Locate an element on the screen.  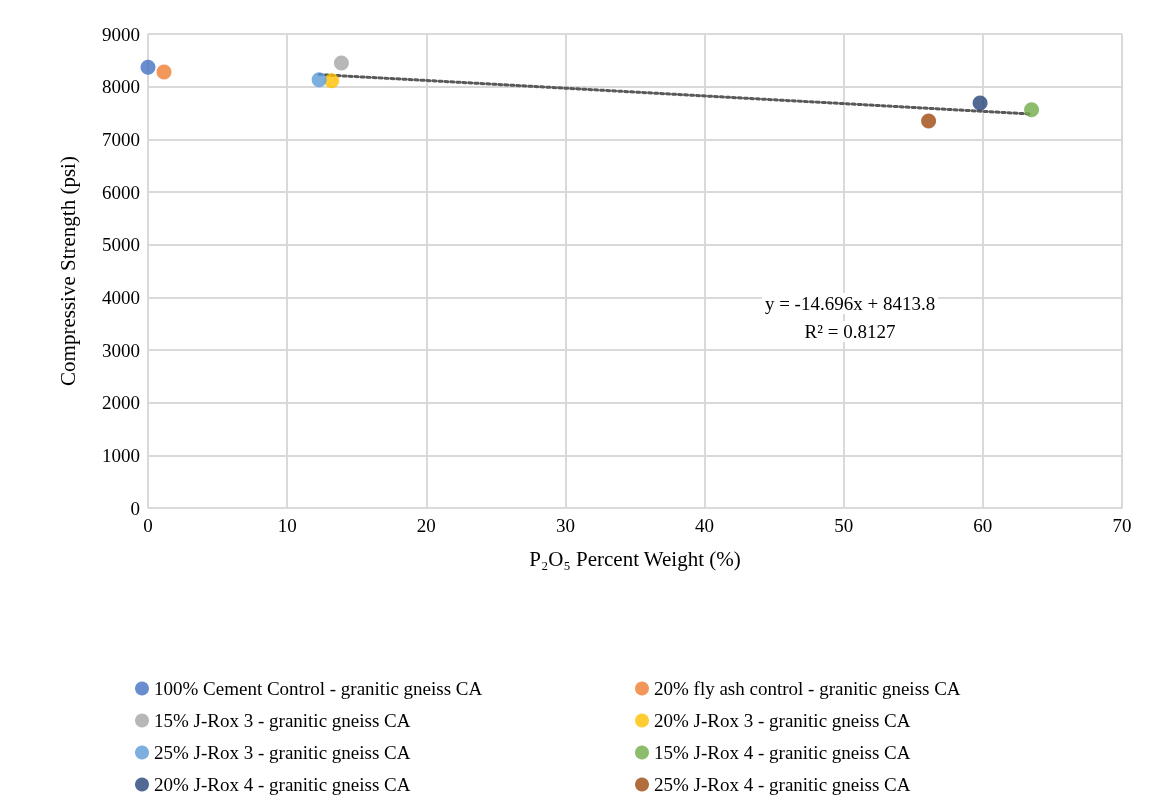
annotation: R² = 0.8127 is located at coordinates (850, 331).